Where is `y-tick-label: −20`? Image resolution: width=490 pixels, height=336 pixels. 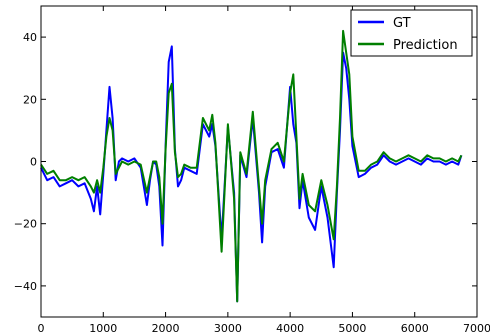 y-tick-label: −20 is located at coordinates (25, 224).